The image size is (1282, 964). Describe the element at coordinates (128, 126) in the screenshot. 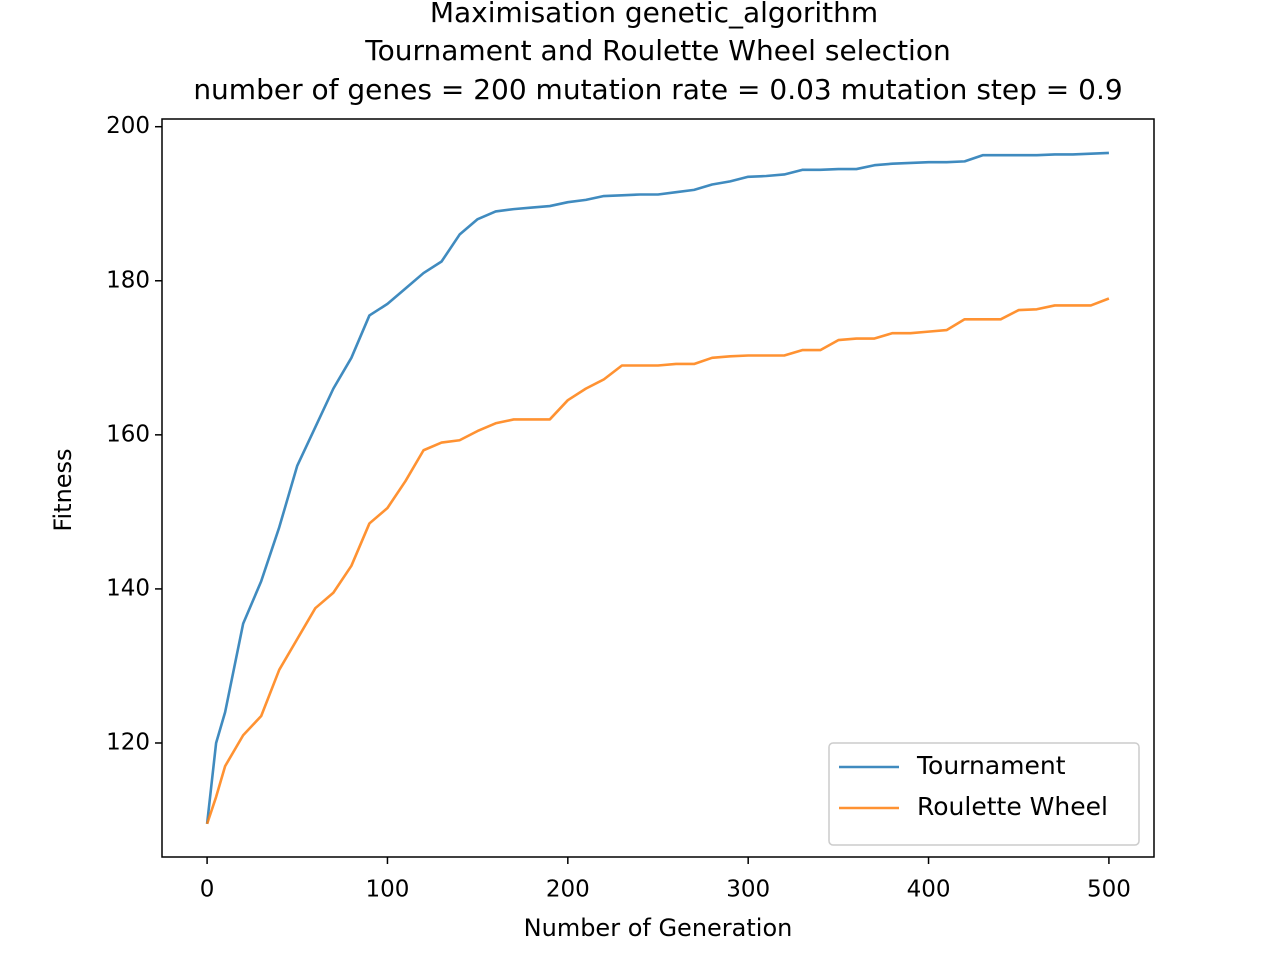

I see `y-tick-label: 200` at that location.